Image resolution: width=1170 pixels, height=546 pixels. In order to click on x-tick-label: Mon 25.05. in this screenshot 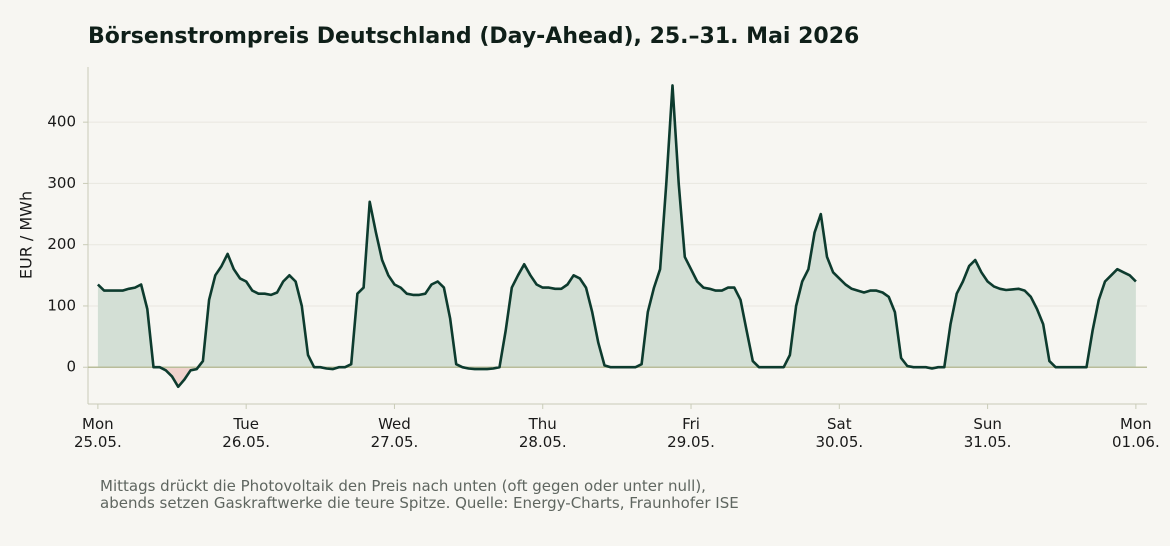, I will do `click(98, 433)`.